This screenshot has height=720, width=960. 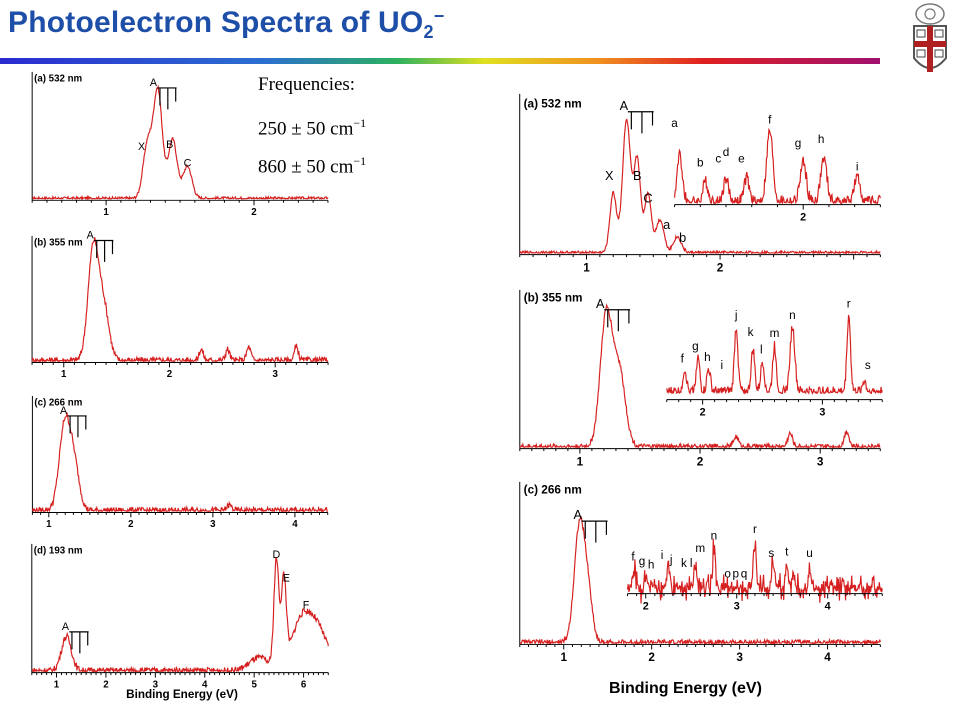 I want to click on right-b-inset-peak-label: l, so click(x=761, y=350).